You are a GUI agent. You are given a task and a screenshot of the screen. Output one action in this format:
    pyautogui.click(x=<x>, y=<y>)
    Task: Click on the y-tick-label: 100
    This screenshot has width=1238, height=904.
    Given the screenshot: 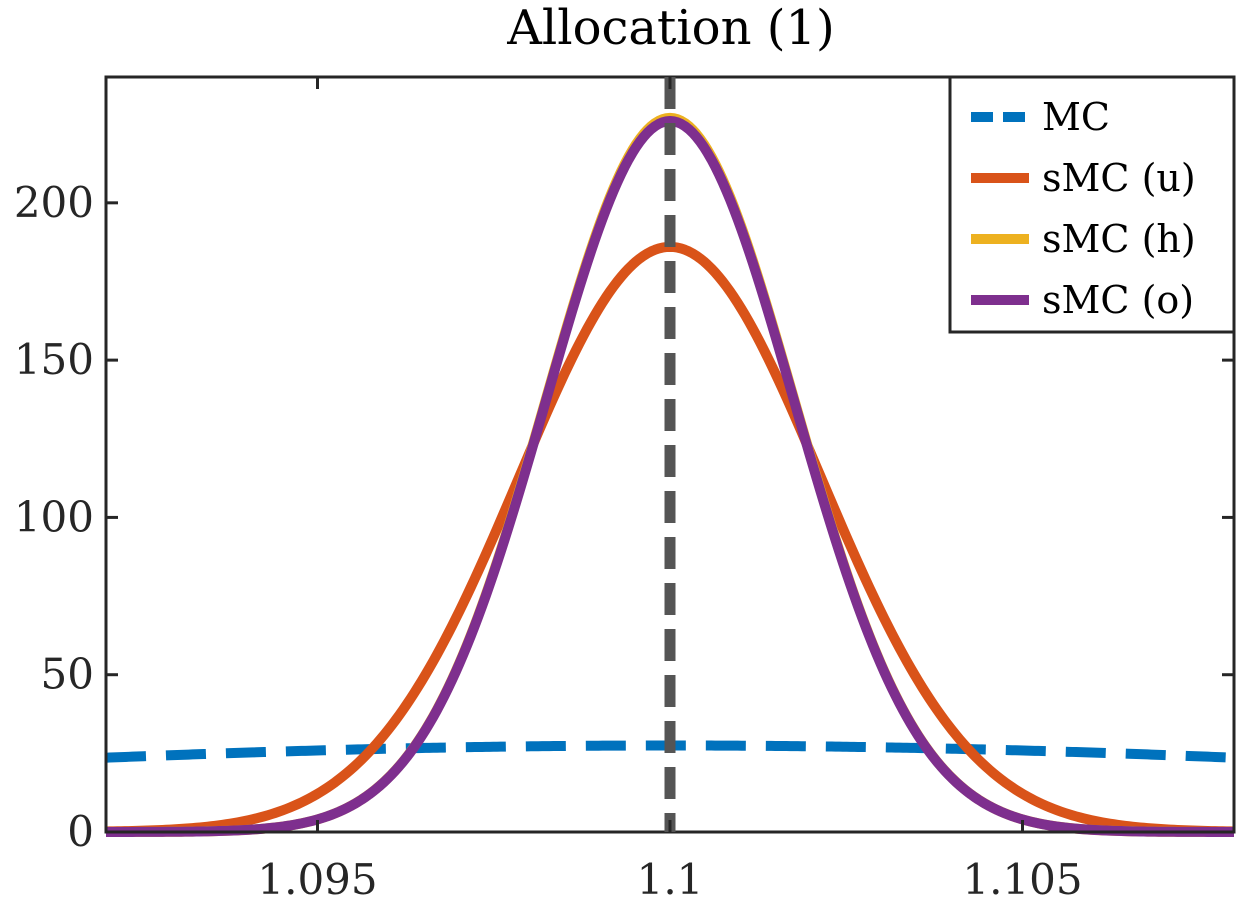 What is the action you would take?
    pyautogui.click(x=54, y=516)
    